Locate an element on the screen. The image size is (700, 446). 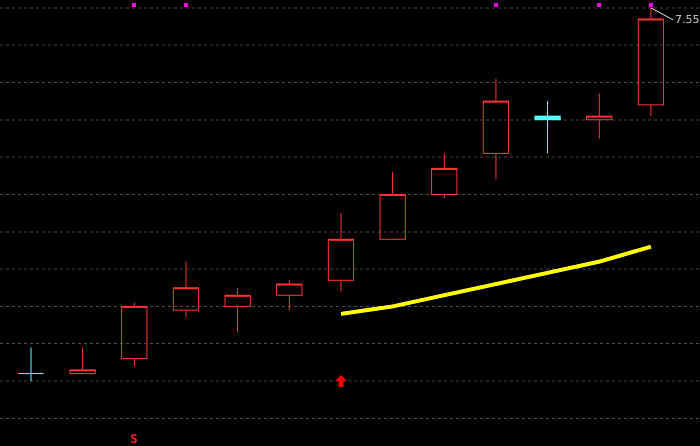
text: S is located at coordinates (134, 439).